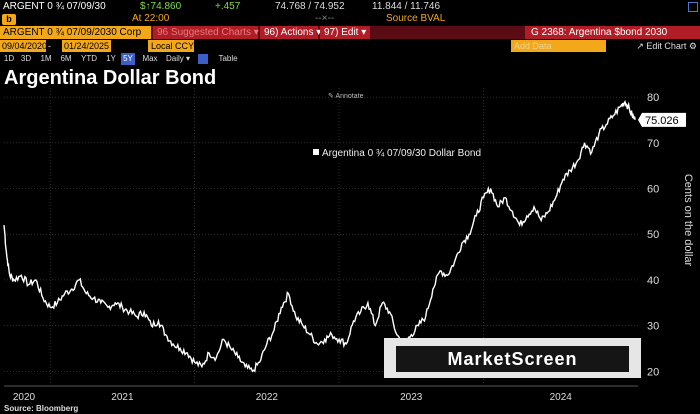 The height and width of the screenshot is (414, 700). Describe the element at coordinates (206, 32) in the screenshot. I see `suggested-charts-button: 96 Suggested Charts ▾` at that location.